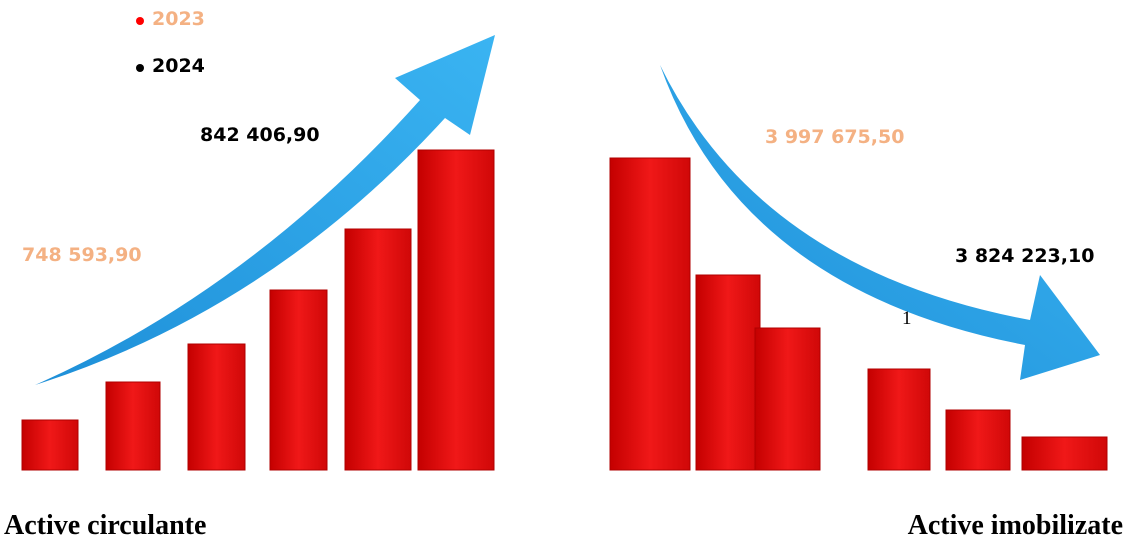  I want to click on value-label: 842 406,90, so click(260, 135).